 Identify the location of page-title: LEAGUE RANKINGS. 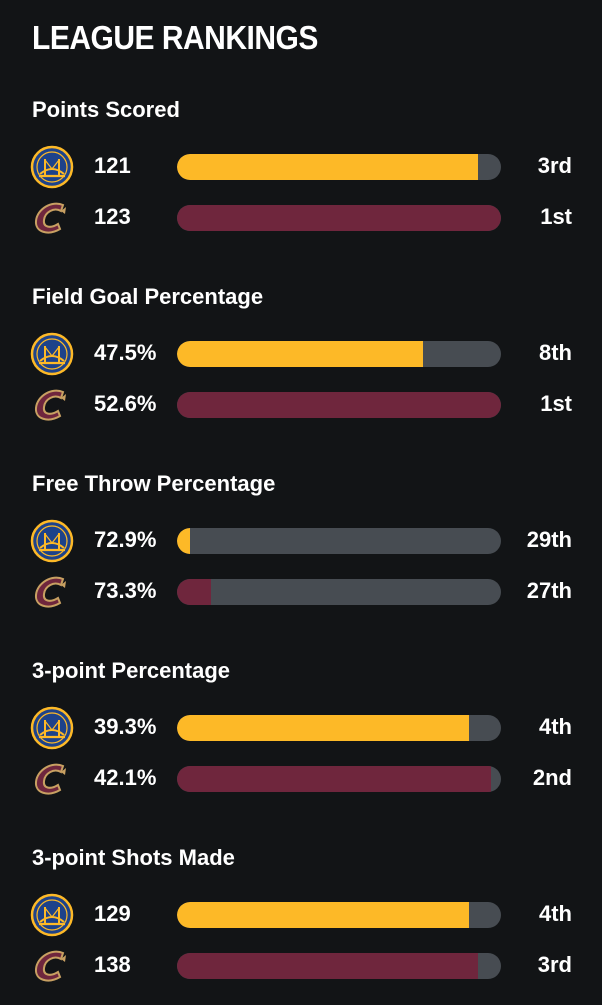
(175, 38).